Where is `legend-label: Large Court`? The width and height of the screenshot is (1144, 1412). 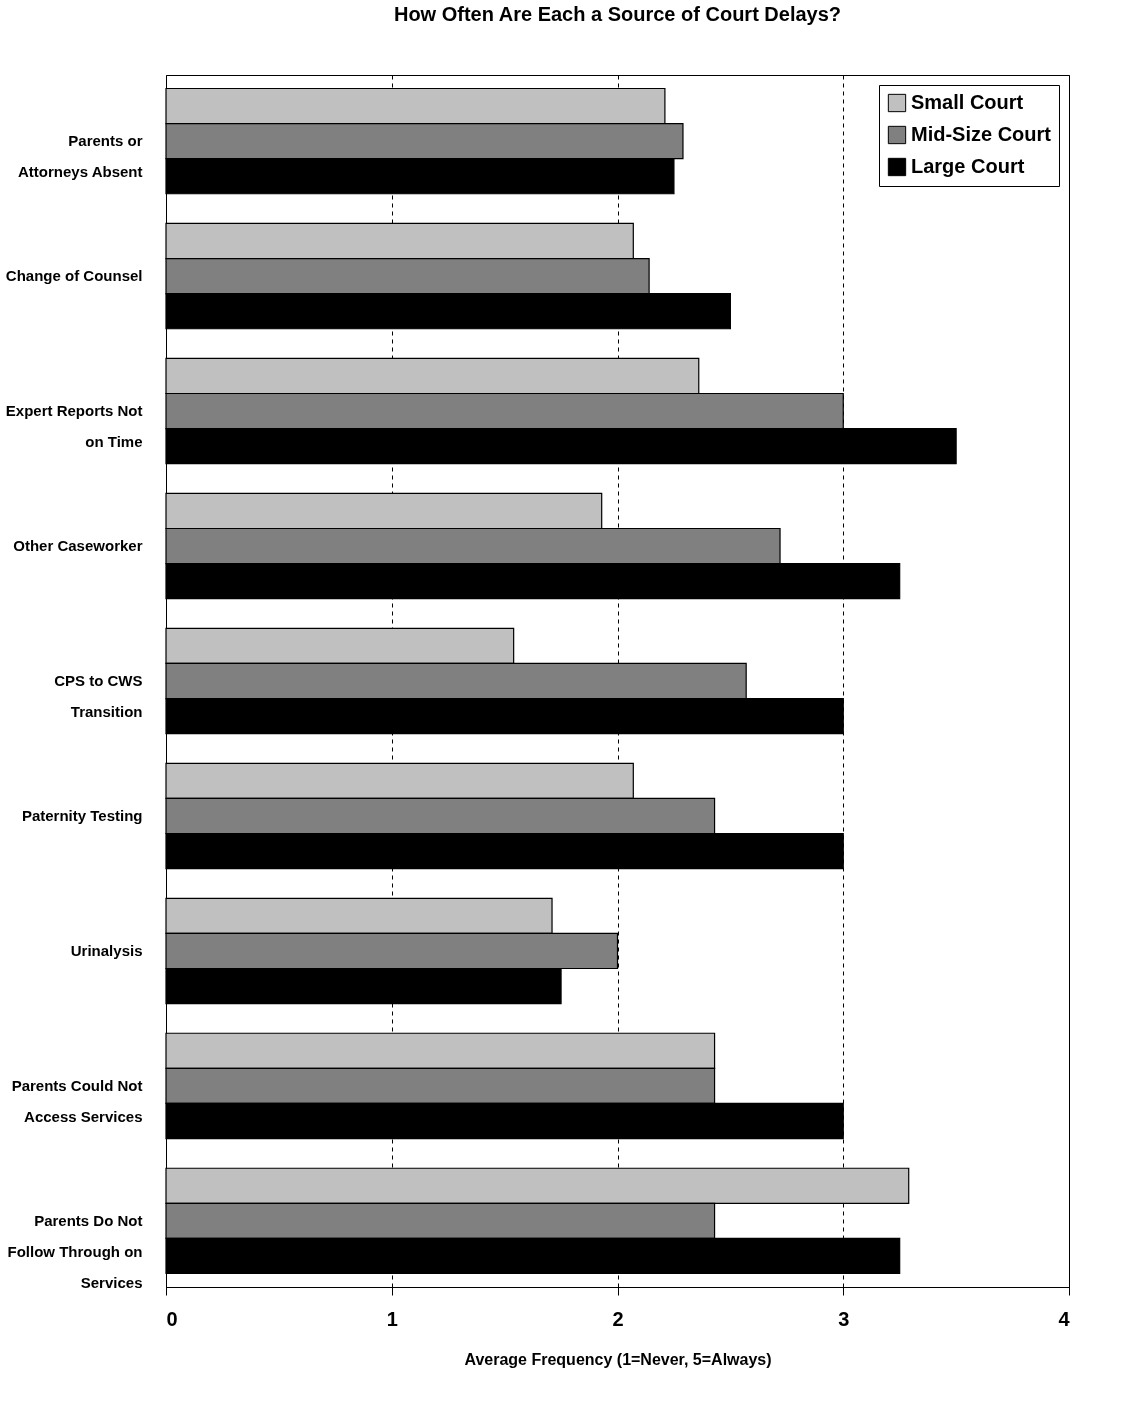 legend-label: Large Court is located at coordinates (968, 166).